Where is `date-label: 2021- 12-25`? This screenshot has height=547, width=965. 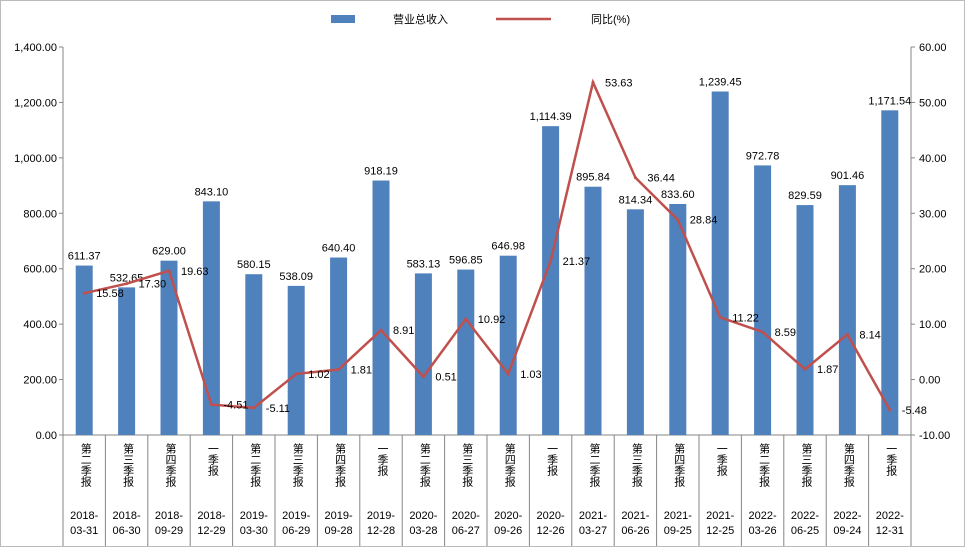 date-label: 2021- 12-25 is located at coordinates (720, 523).